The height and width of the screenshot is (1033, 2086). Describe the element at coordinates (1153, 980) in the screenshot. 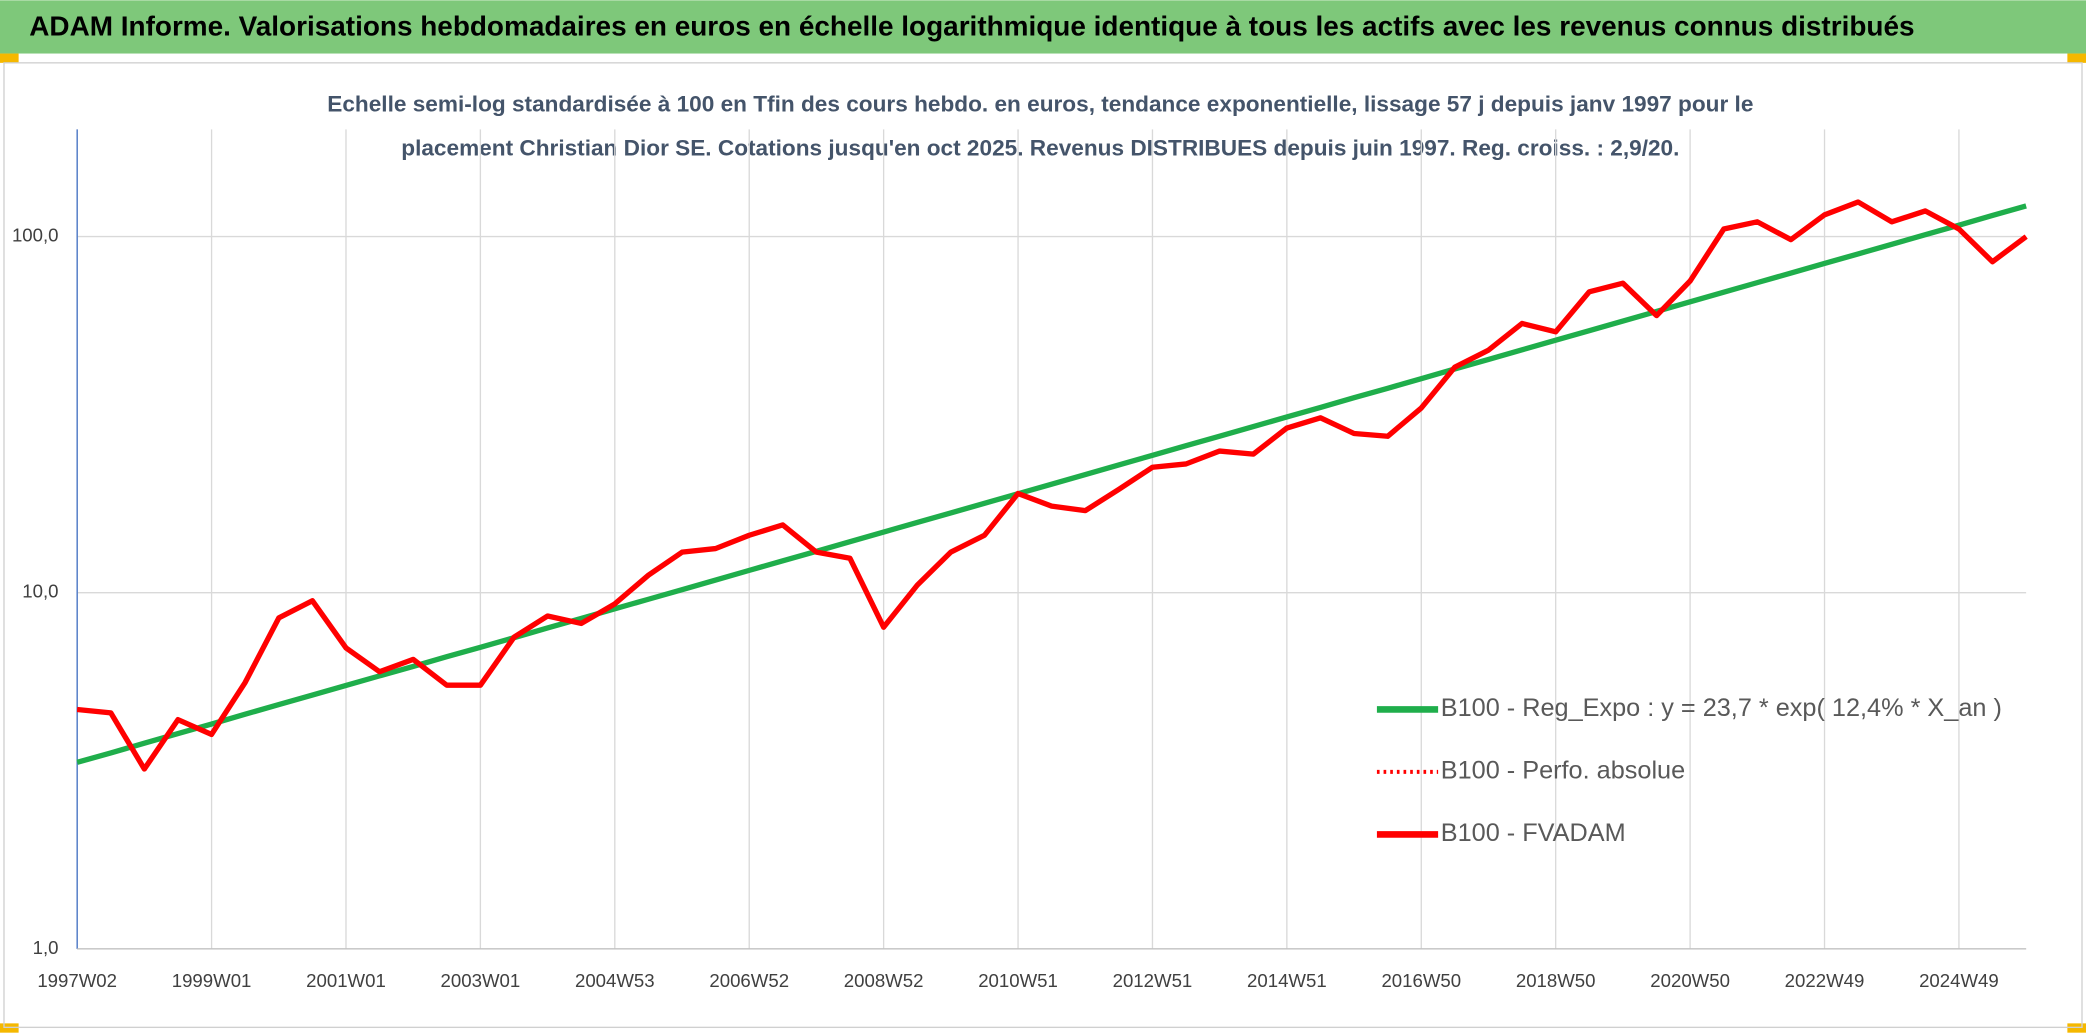

I see `x-tick-label: 2012W51` at that location.